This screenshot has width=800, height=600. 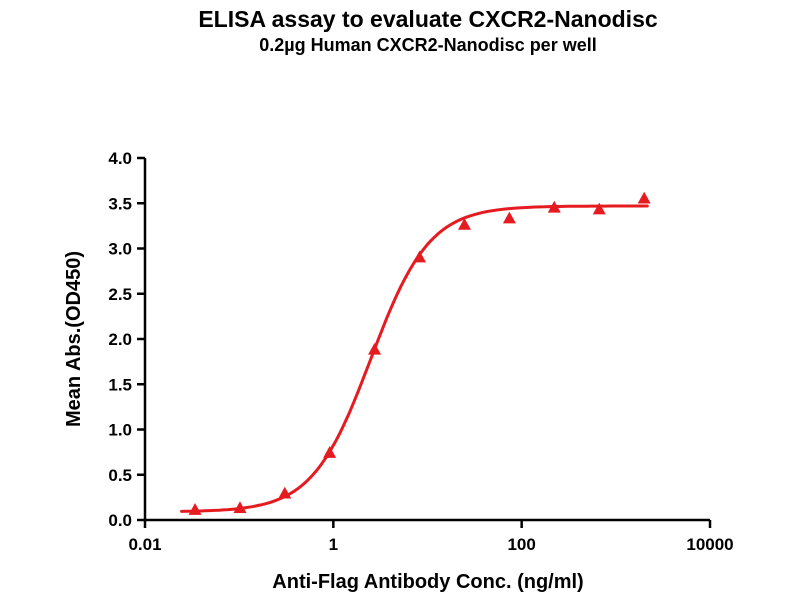 What do you see at coordinates (427, 582) in the screenshot?
I see `x-axis-label: Anti-Flag Antibody Conc. (ng/ml)` at bounding box center [427, 582].